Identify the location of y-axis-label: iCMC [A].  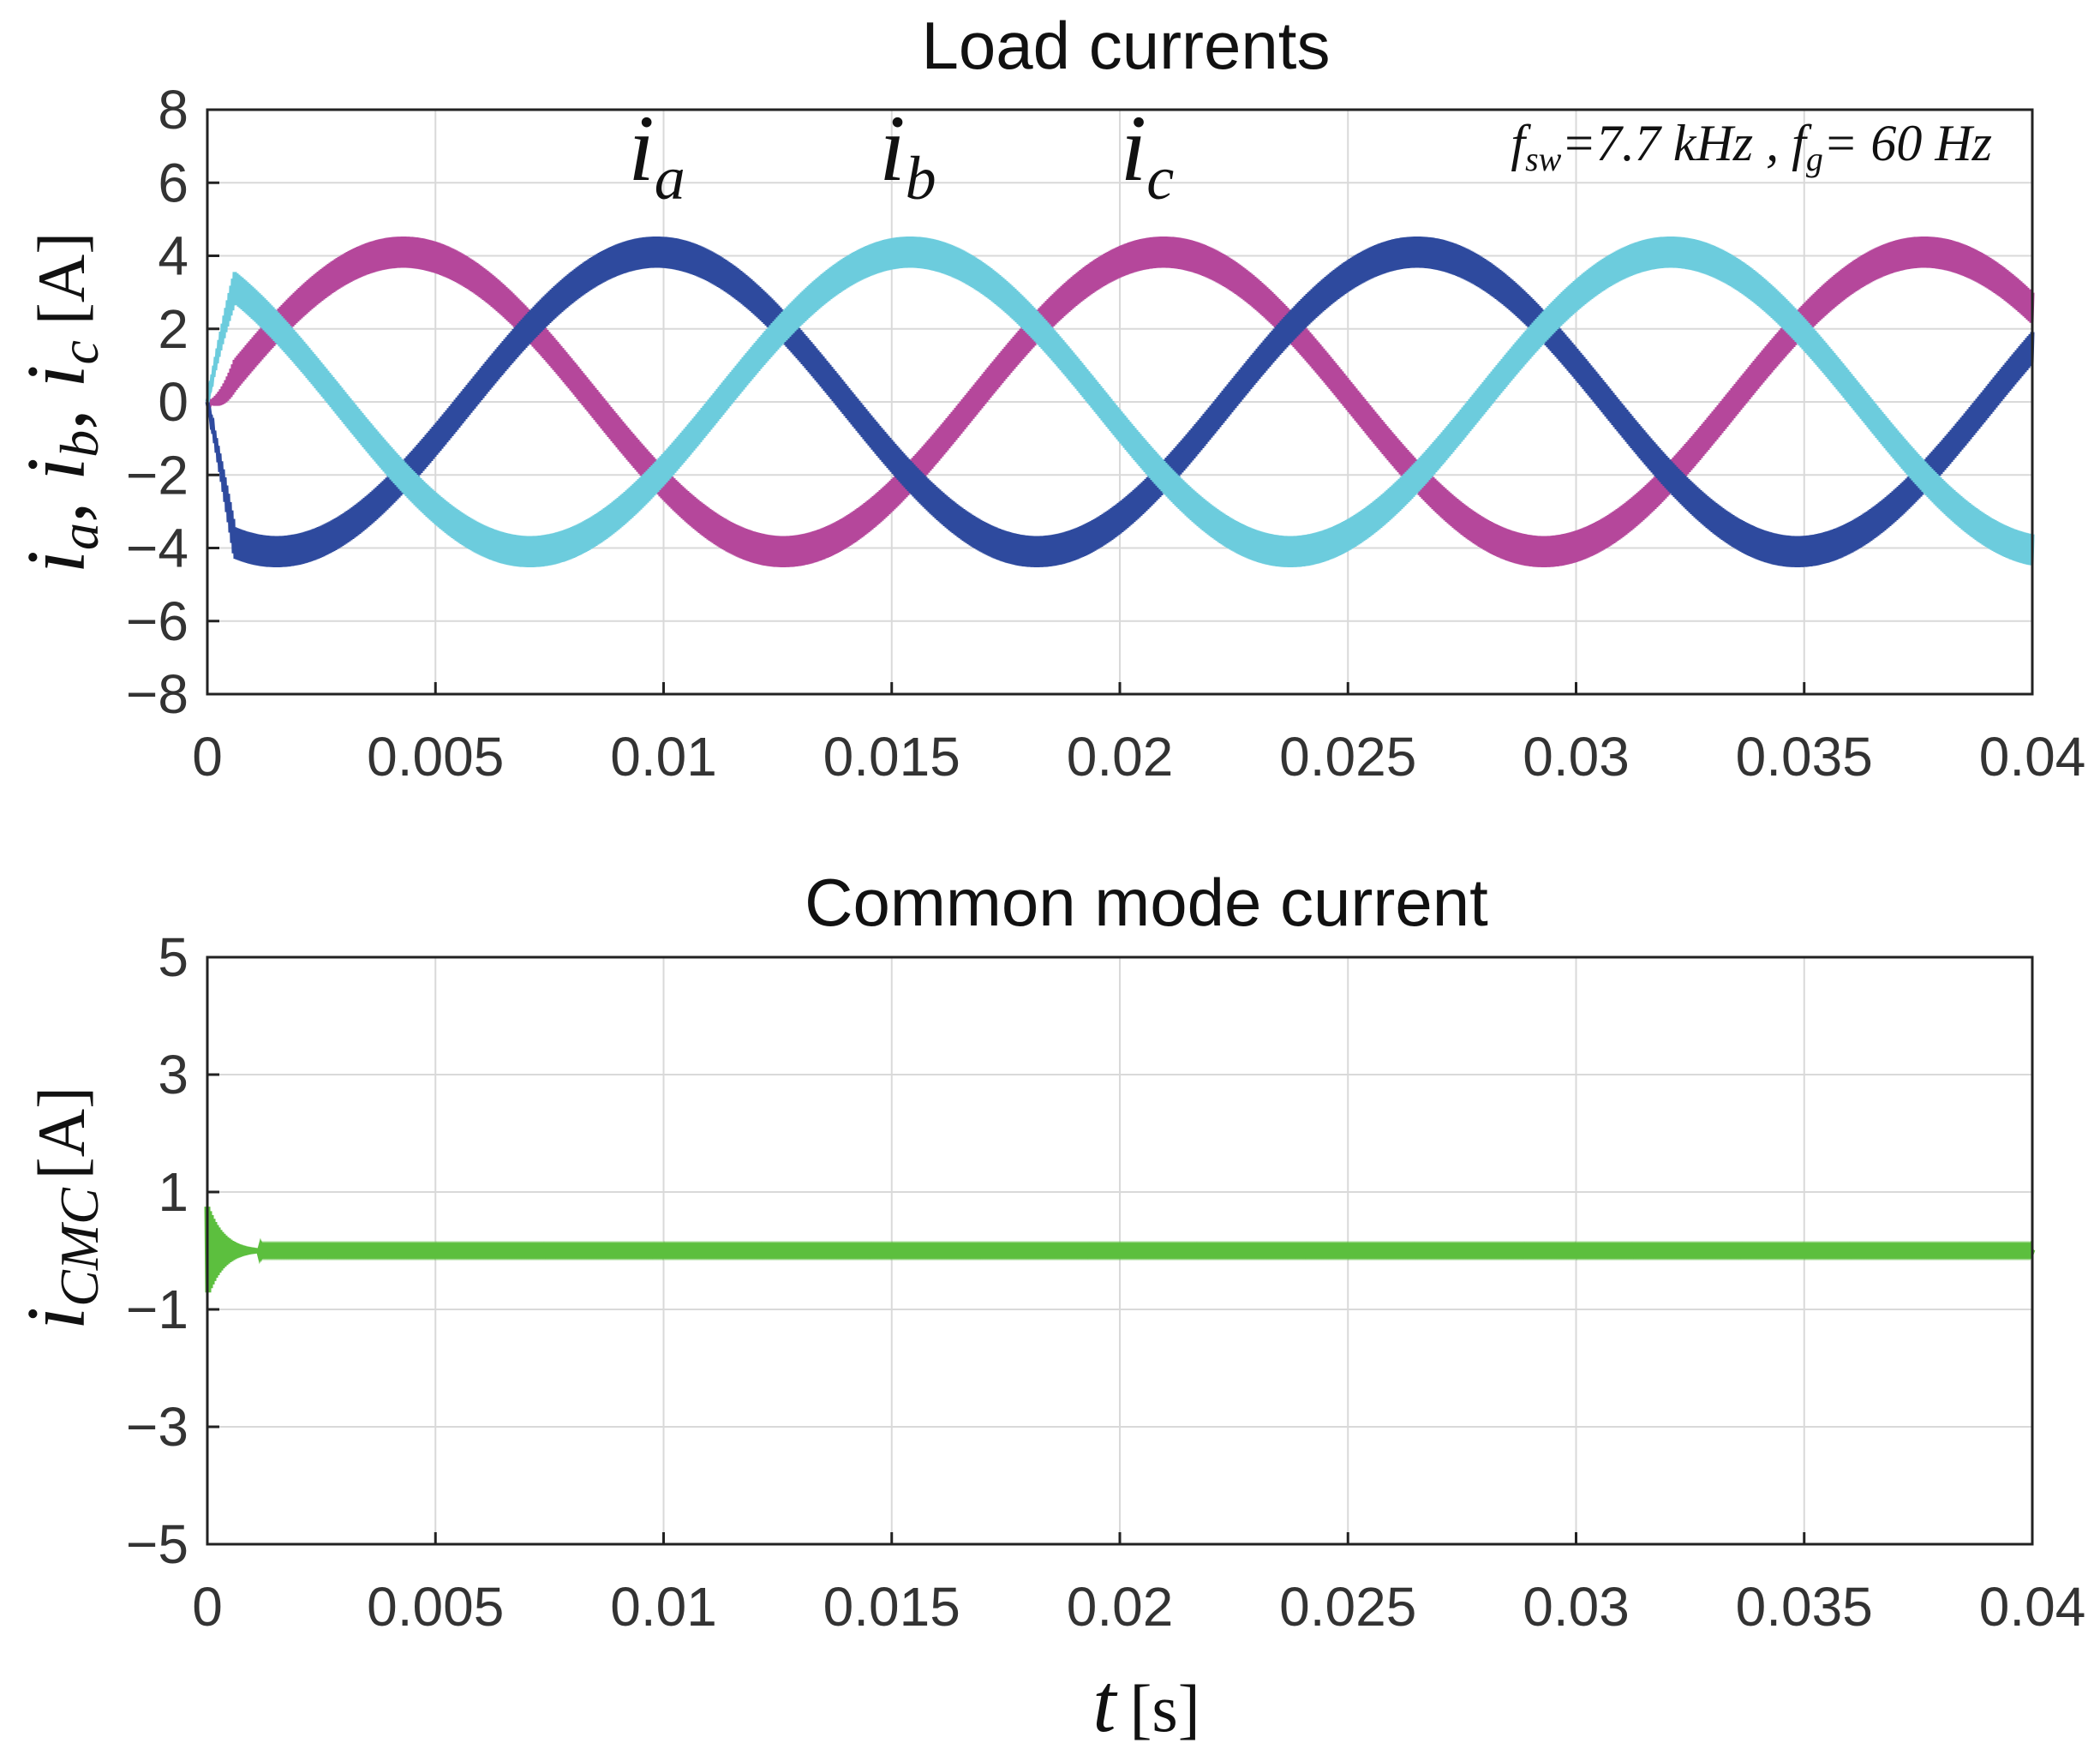
(60, 1208).